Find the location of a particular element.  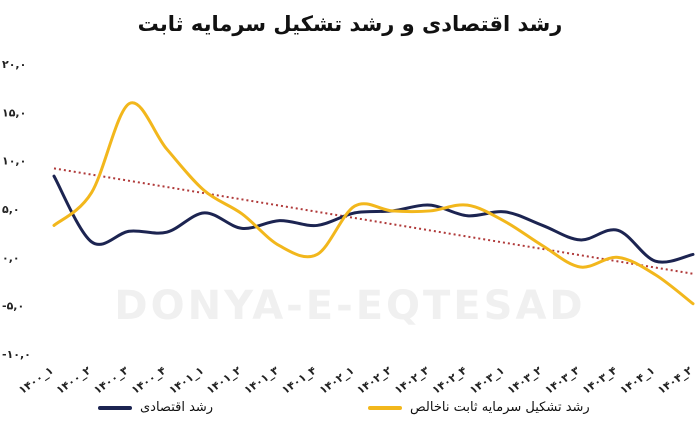

x-tick-label: ۱۴۰۰_۳ is located at coordinates (111, 380).